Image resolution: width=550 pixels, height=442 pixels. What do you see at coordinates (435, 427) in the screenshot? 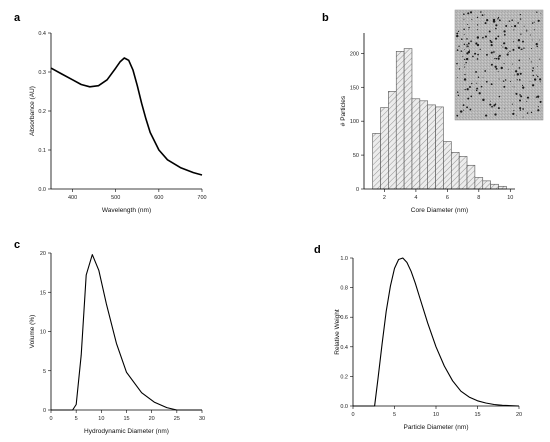
I see `panel-d-x-axis-label: Particle Diameter (nm)` at bounding box center [435, 427].